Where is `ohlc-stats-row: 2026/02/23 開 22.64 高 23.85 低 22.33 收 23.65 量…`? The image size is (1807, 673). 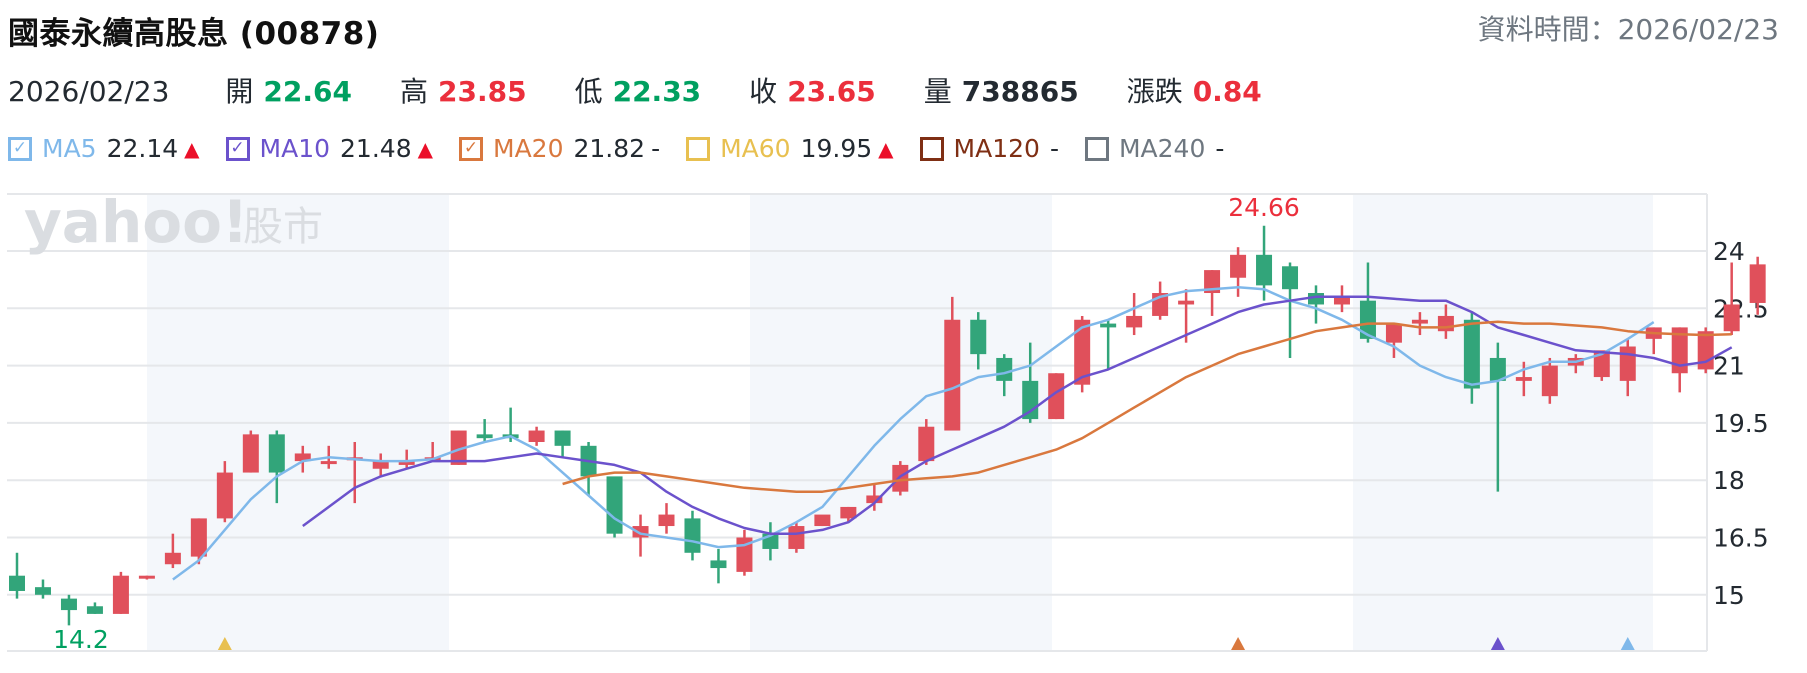 ohlc-stats-row: 2026/02/23 開 22.64 高 23.85 低 22.33 收 23.65 量… is located at coordinates (659, 90).